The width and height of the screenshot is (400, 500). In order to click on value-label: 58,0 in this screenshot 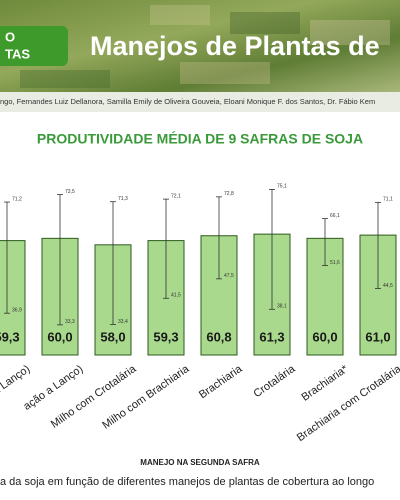, I will do `click(112, 336)`.